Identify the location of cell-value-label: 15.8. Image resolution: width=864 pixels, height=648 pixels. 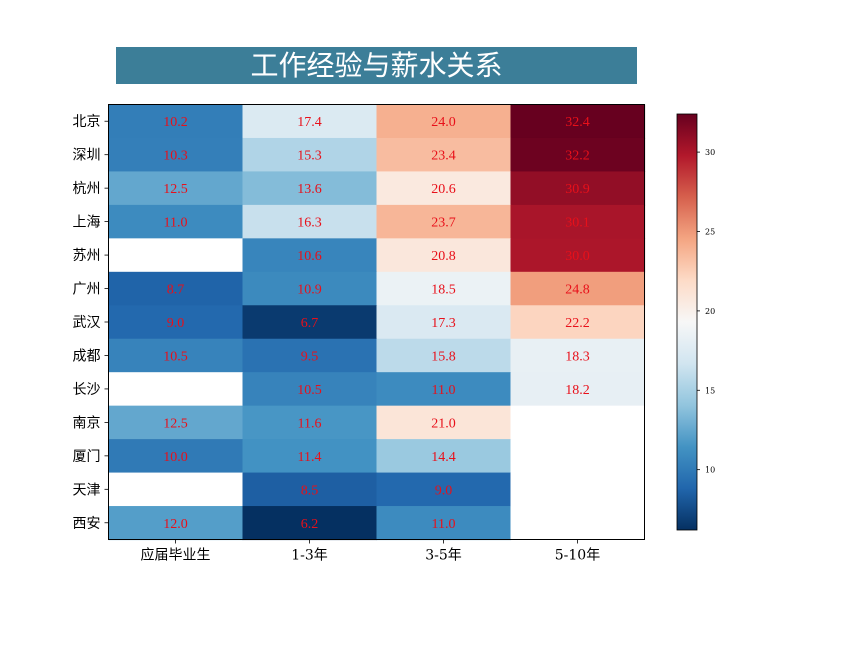
(443, 356).